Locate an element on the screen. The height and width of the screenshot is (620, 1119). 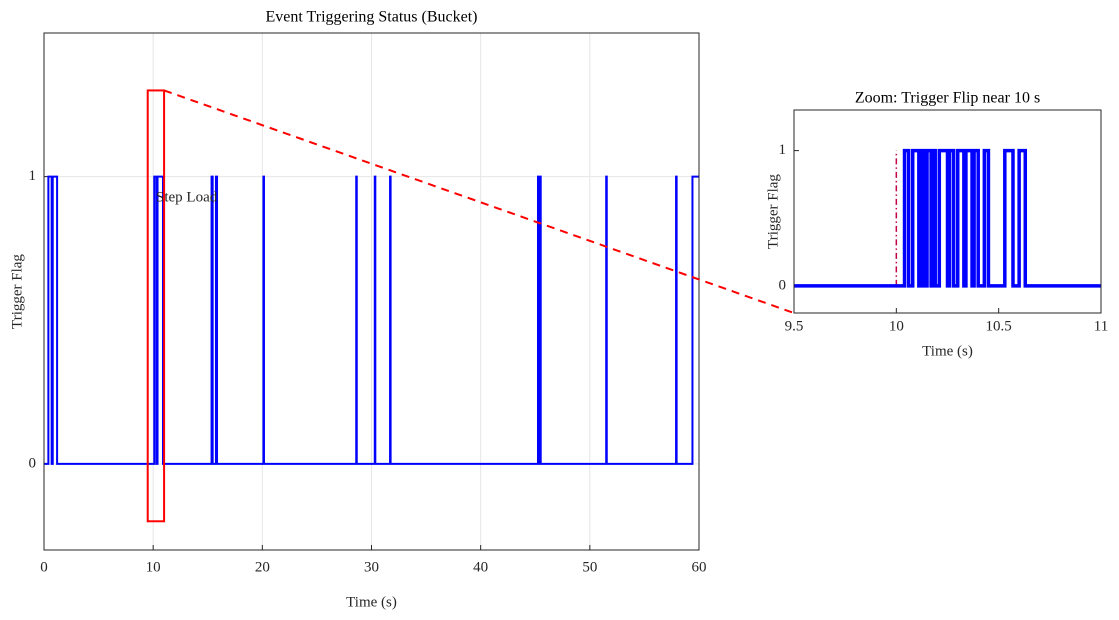
x-tick-label: 60 is located at coordinates (699, 567).